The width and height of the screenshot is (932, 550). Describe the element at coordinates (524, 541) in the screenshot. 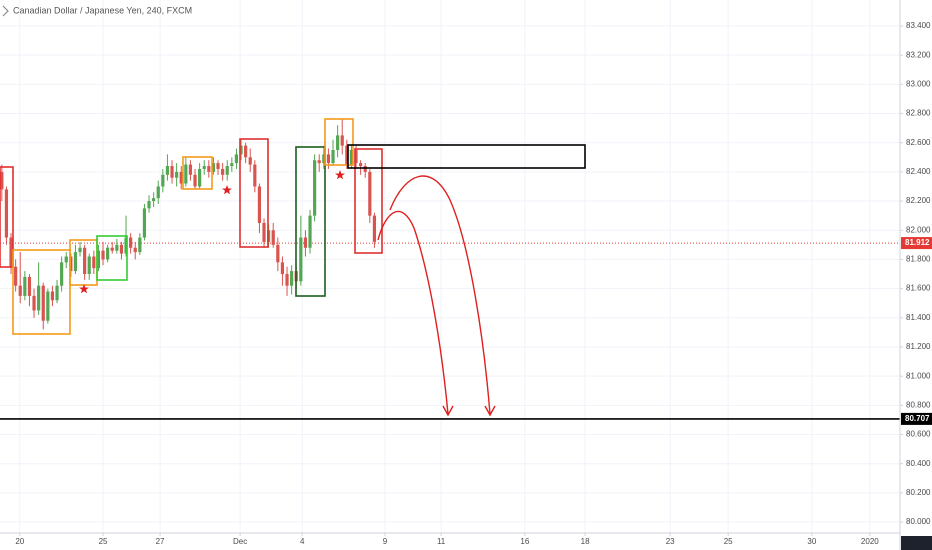

I see `x-tick-label: 16` at that location.